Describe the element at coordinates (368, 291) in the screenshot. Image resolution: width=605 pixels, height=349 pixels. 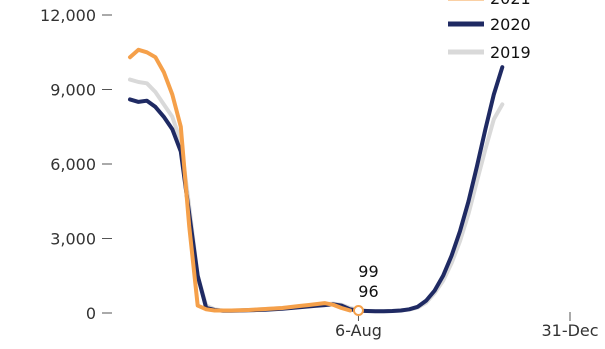
I see `annotation-label: 96` at that location.